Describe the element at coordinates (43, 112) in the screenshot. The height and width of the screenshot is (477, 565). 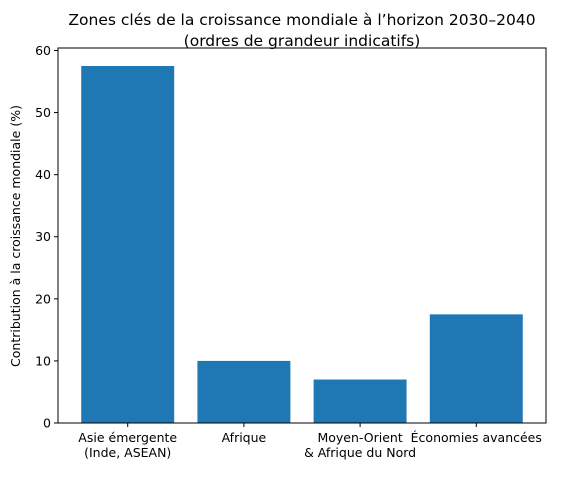
I see `y-tick-label: 50` at that location.